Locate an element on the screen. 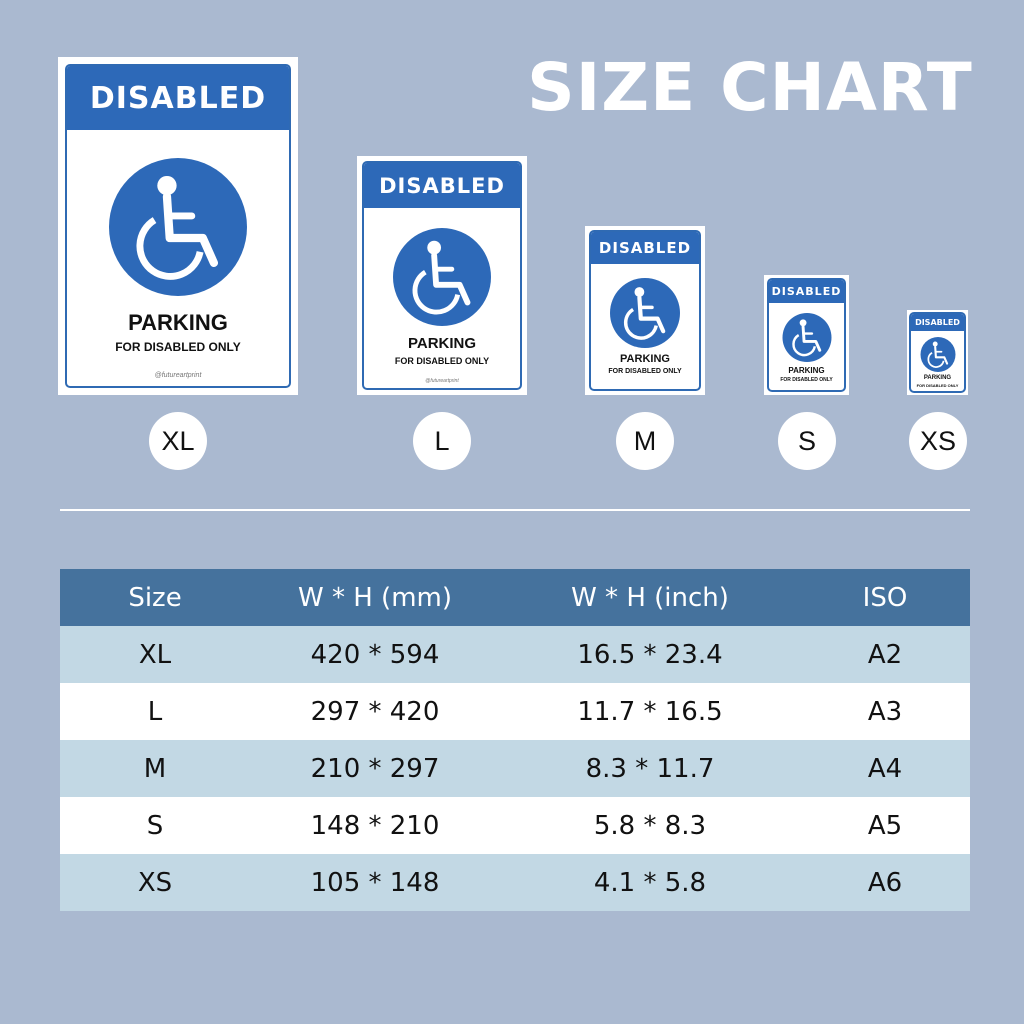 The width and height of the screenshot is (1024, 1024). sign-xs: DISABLED PARKING FOR DISABLED ONLY is located at coordinates (937, 352).